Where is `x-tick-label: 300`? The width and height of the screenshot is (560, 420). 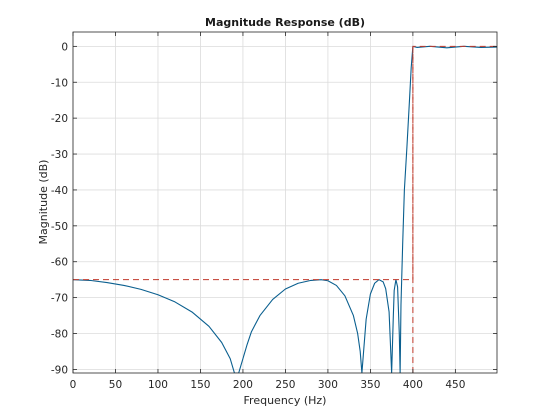
x-tick-label: 300 is located at coordinates (328, 385).